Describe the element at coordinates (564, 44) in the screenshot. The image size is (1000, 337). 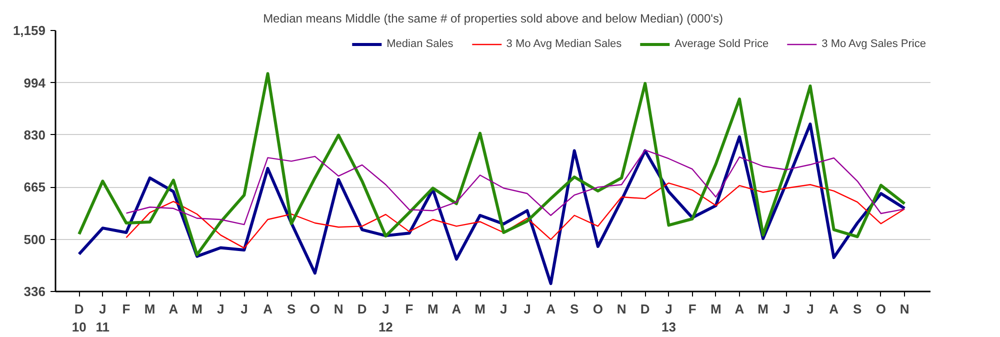
I see `legend-label: 3 Mo Avg Median Sales` at that location.